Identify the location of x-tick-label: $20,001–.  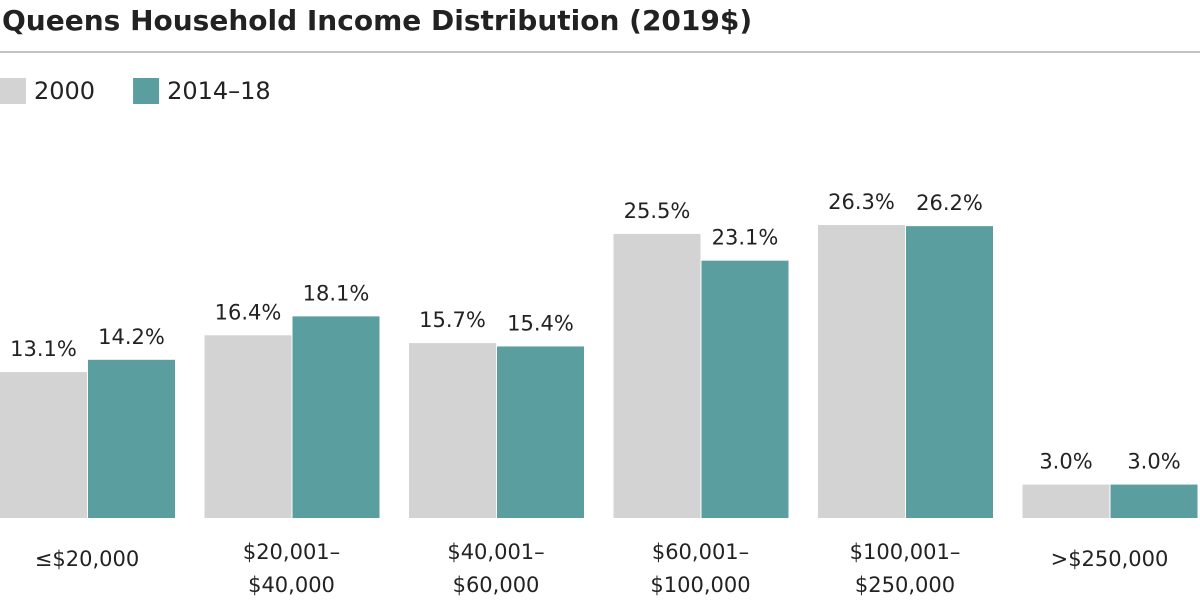
(291, 552).